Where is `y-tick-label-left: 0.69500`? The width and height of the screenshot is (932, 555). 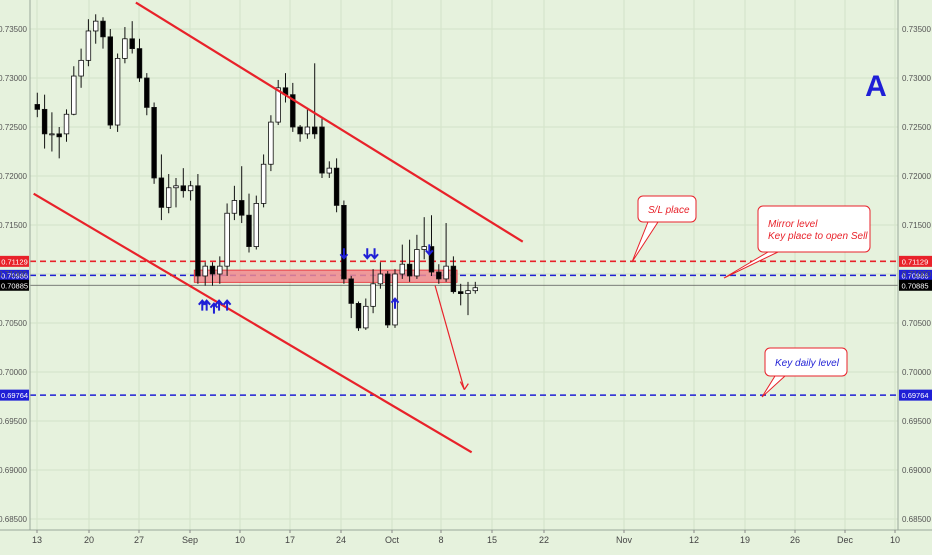
y-tick-label-left: 0.69500 is located at coordinates (14, 421).